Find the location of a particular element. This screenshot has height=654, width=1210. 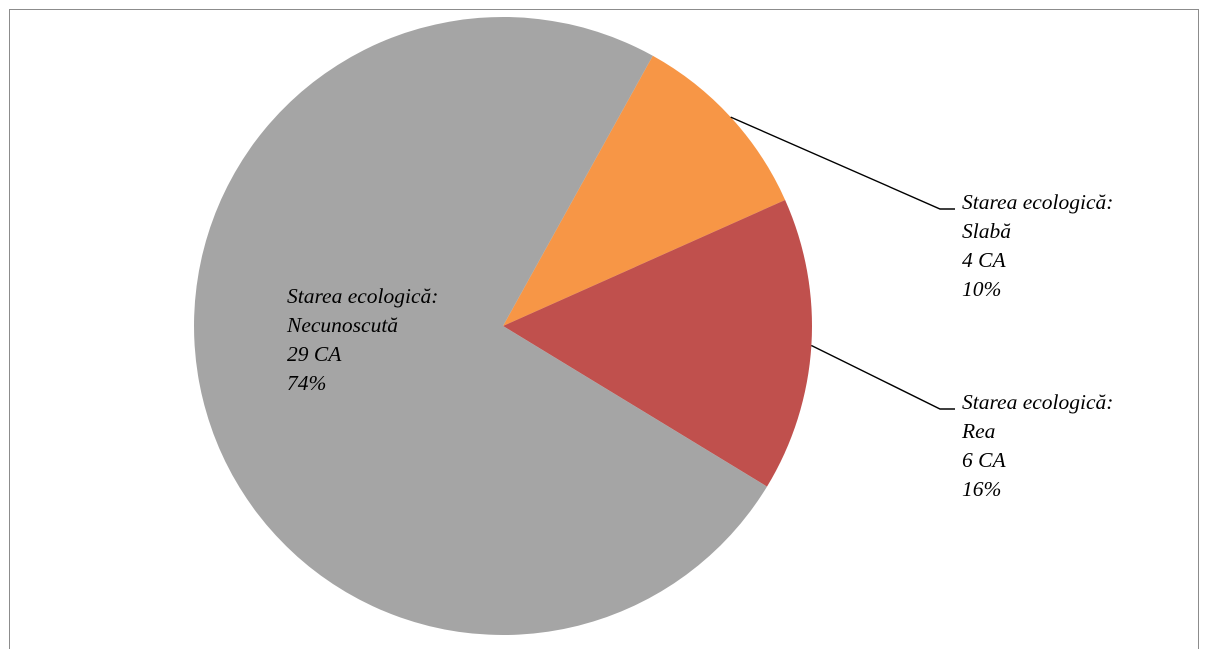

data-label-necunoscuta: Starea ecologică: Necunoscută 29 CA 74% is located at coordinates (362, 339).